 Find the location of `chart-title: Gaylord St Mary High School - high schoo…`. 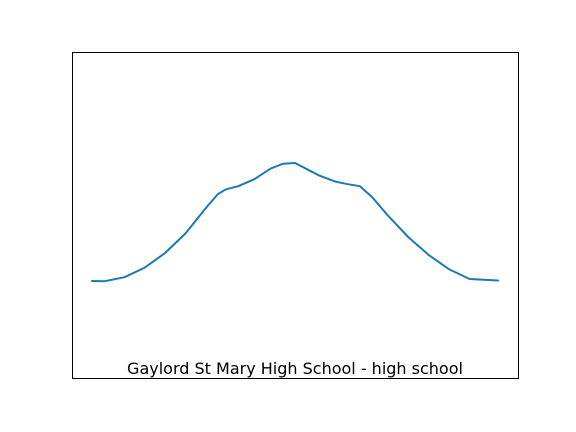

chart-title: Gaylord St Mary High School - high schoo… is located at coordinates (295, 368).